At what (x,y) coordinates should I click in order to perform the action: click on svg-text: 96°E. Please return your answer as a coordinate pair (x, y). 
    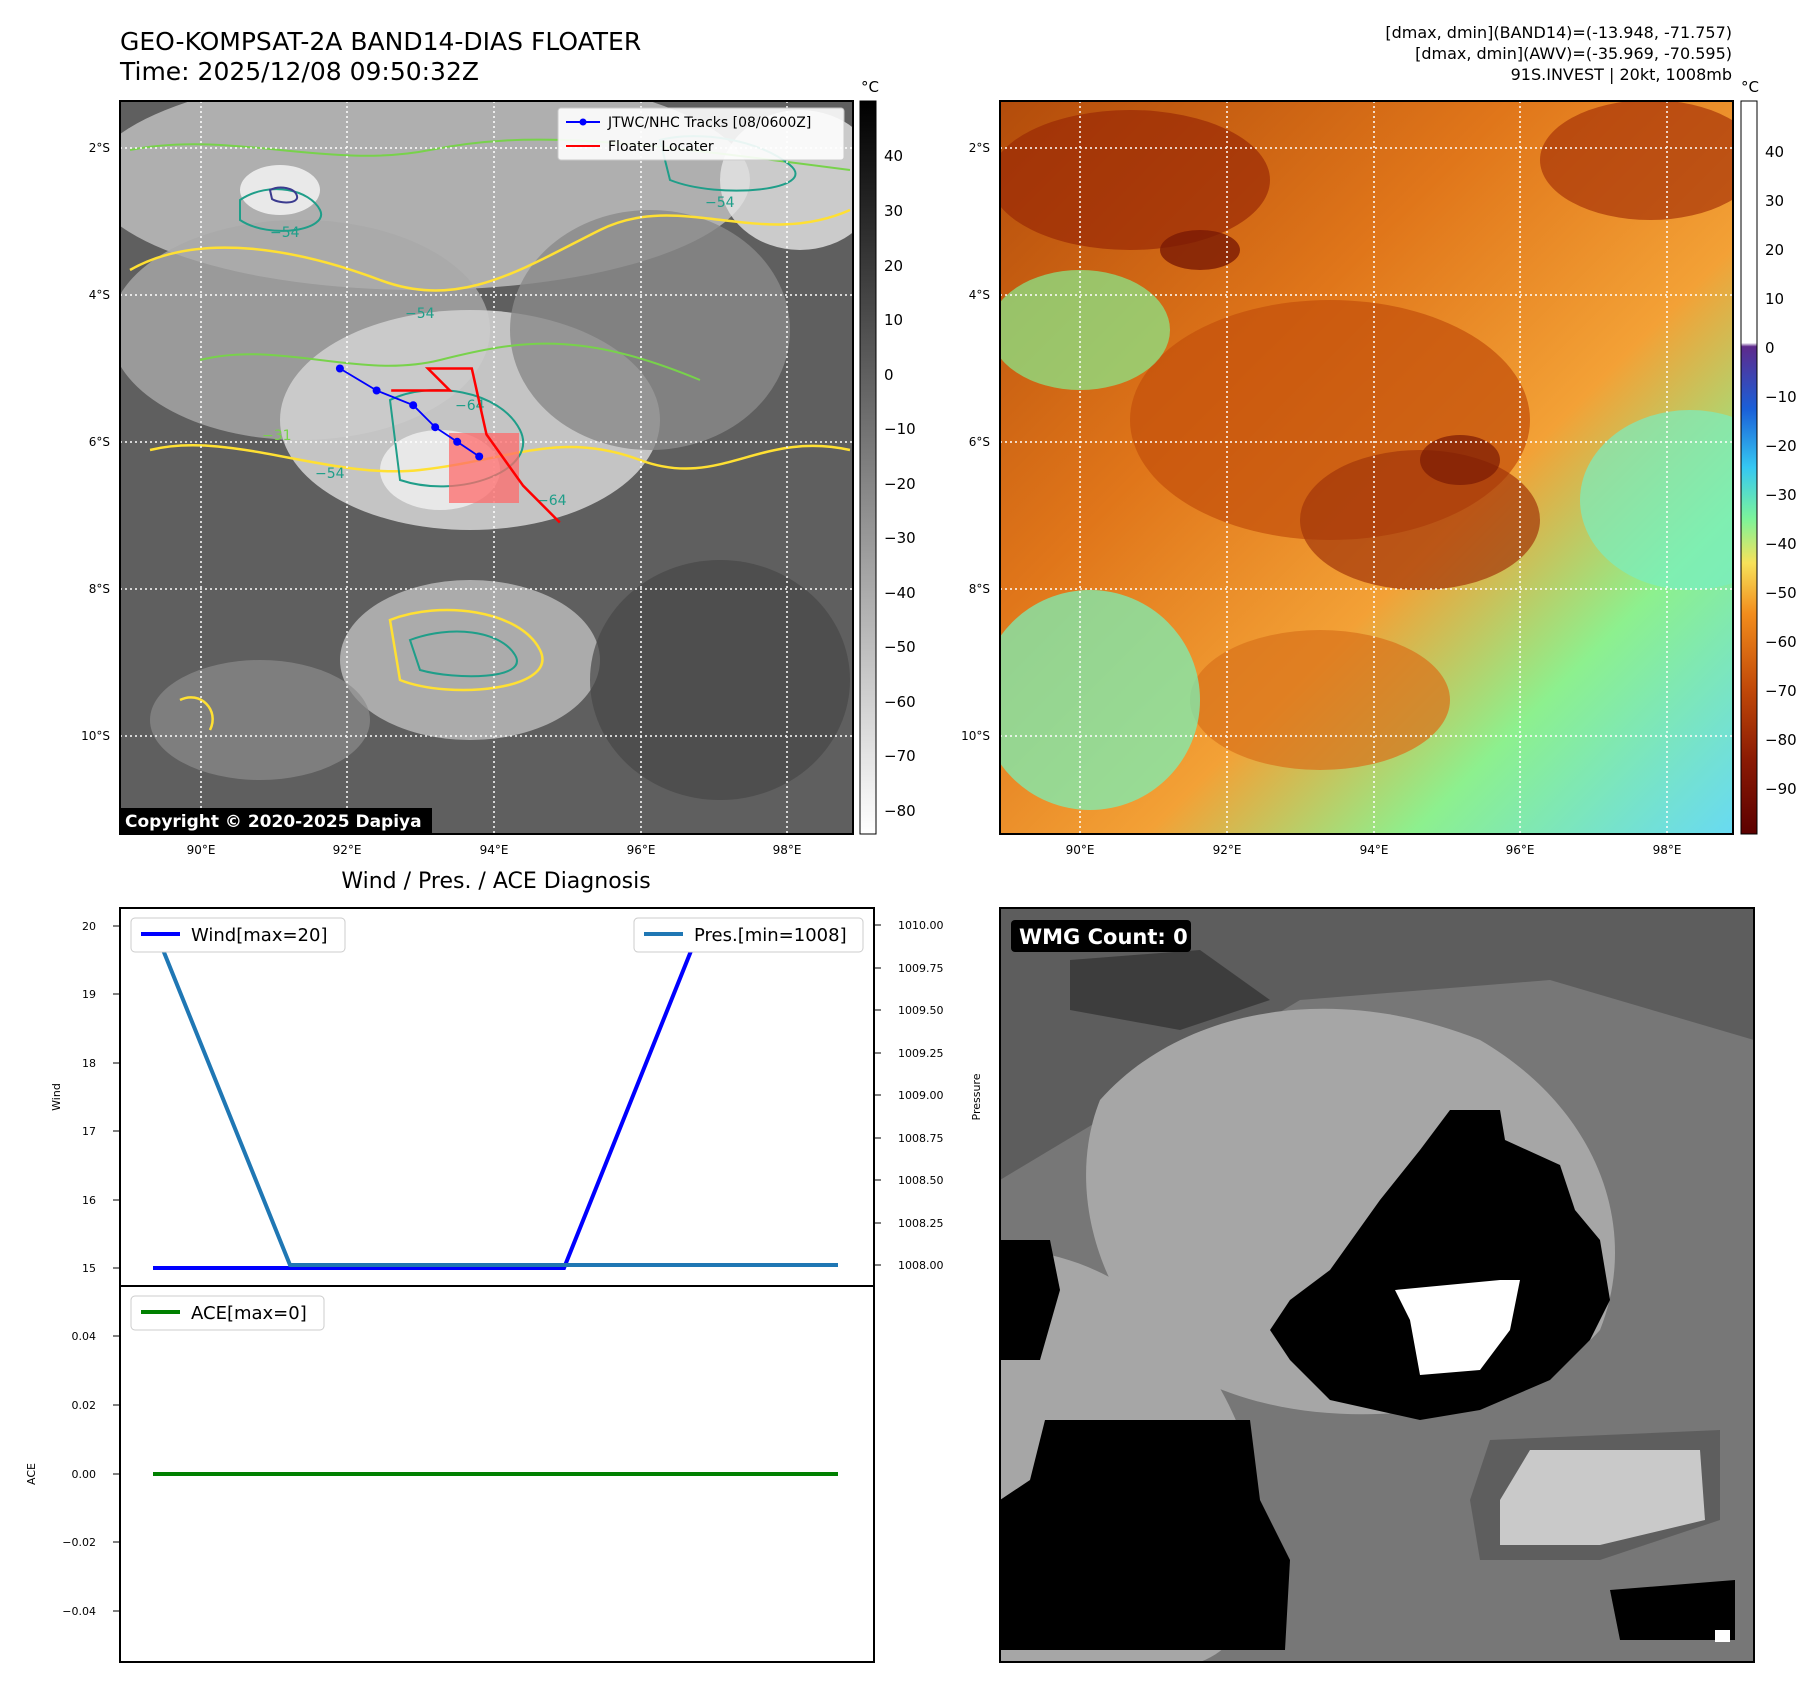
    Looking at the image, I should click on (1520, 850).